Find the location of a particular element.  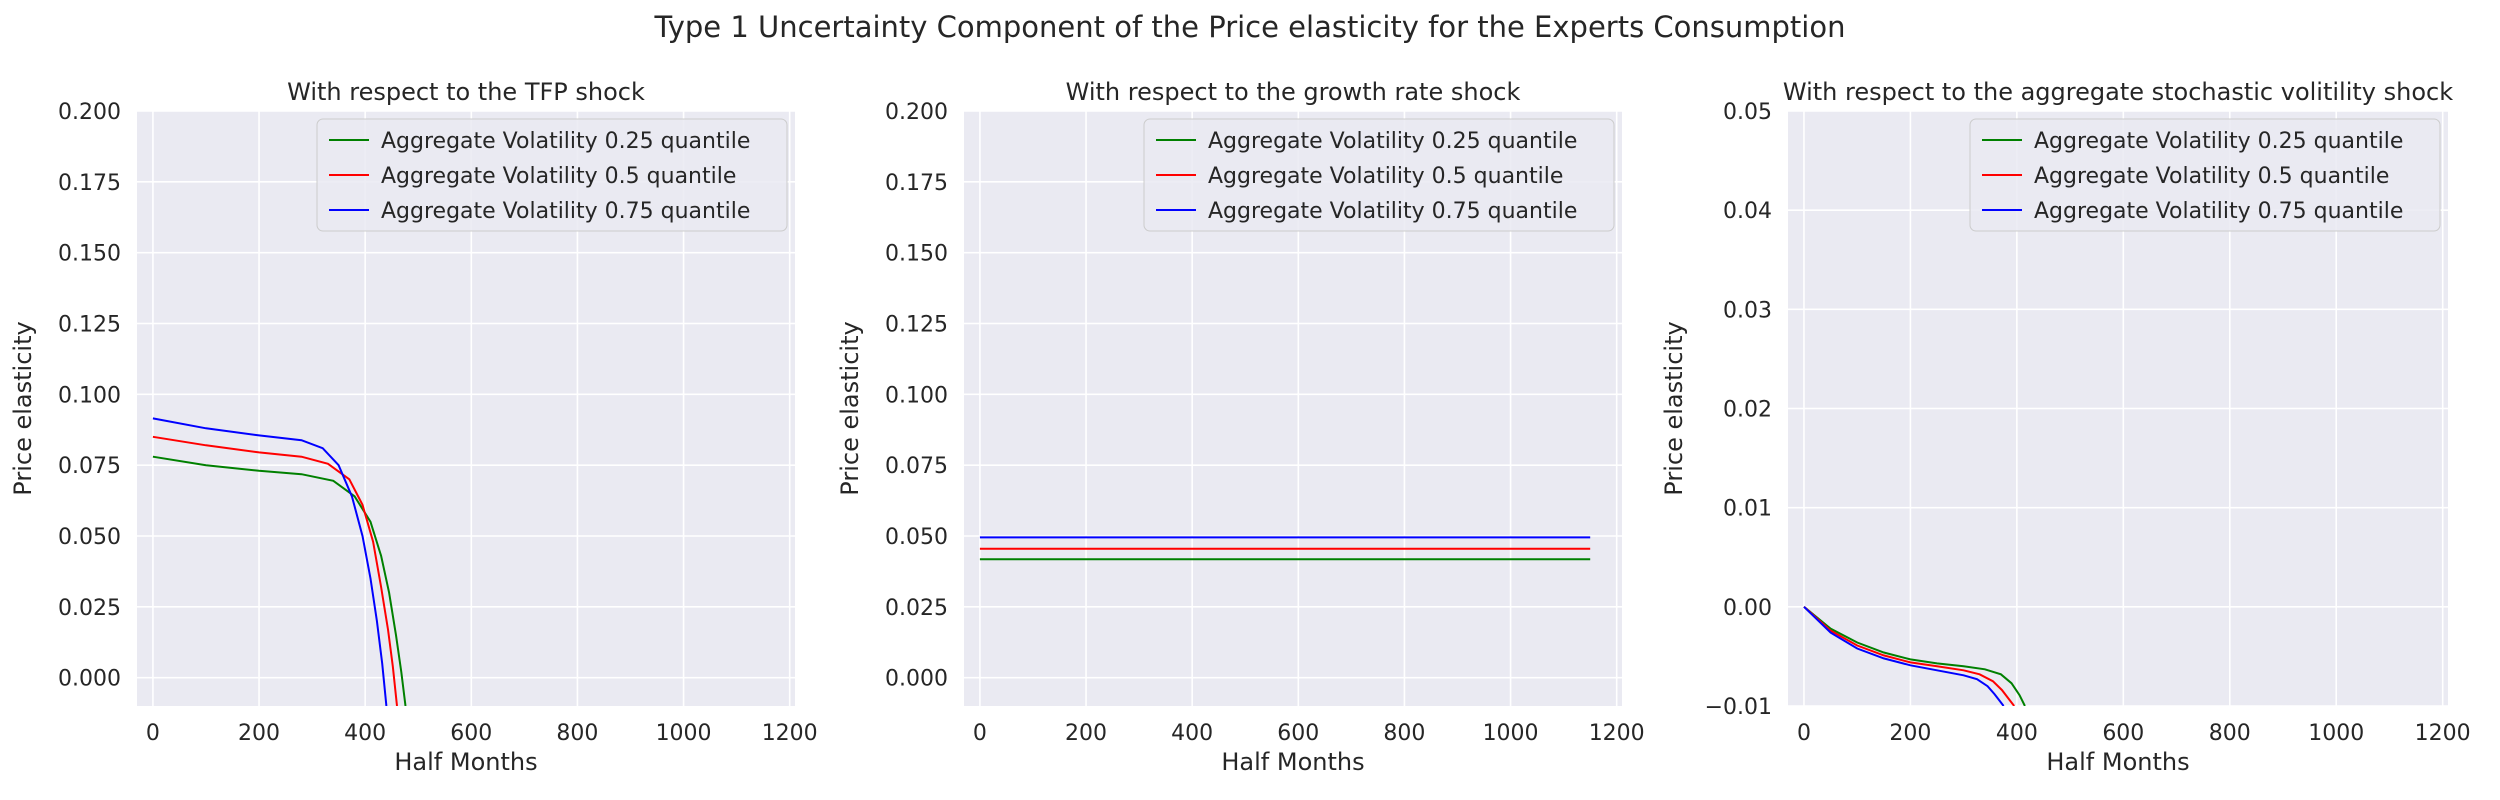

y-tick-label: 0.04 is located at coordinates (1747, 211).